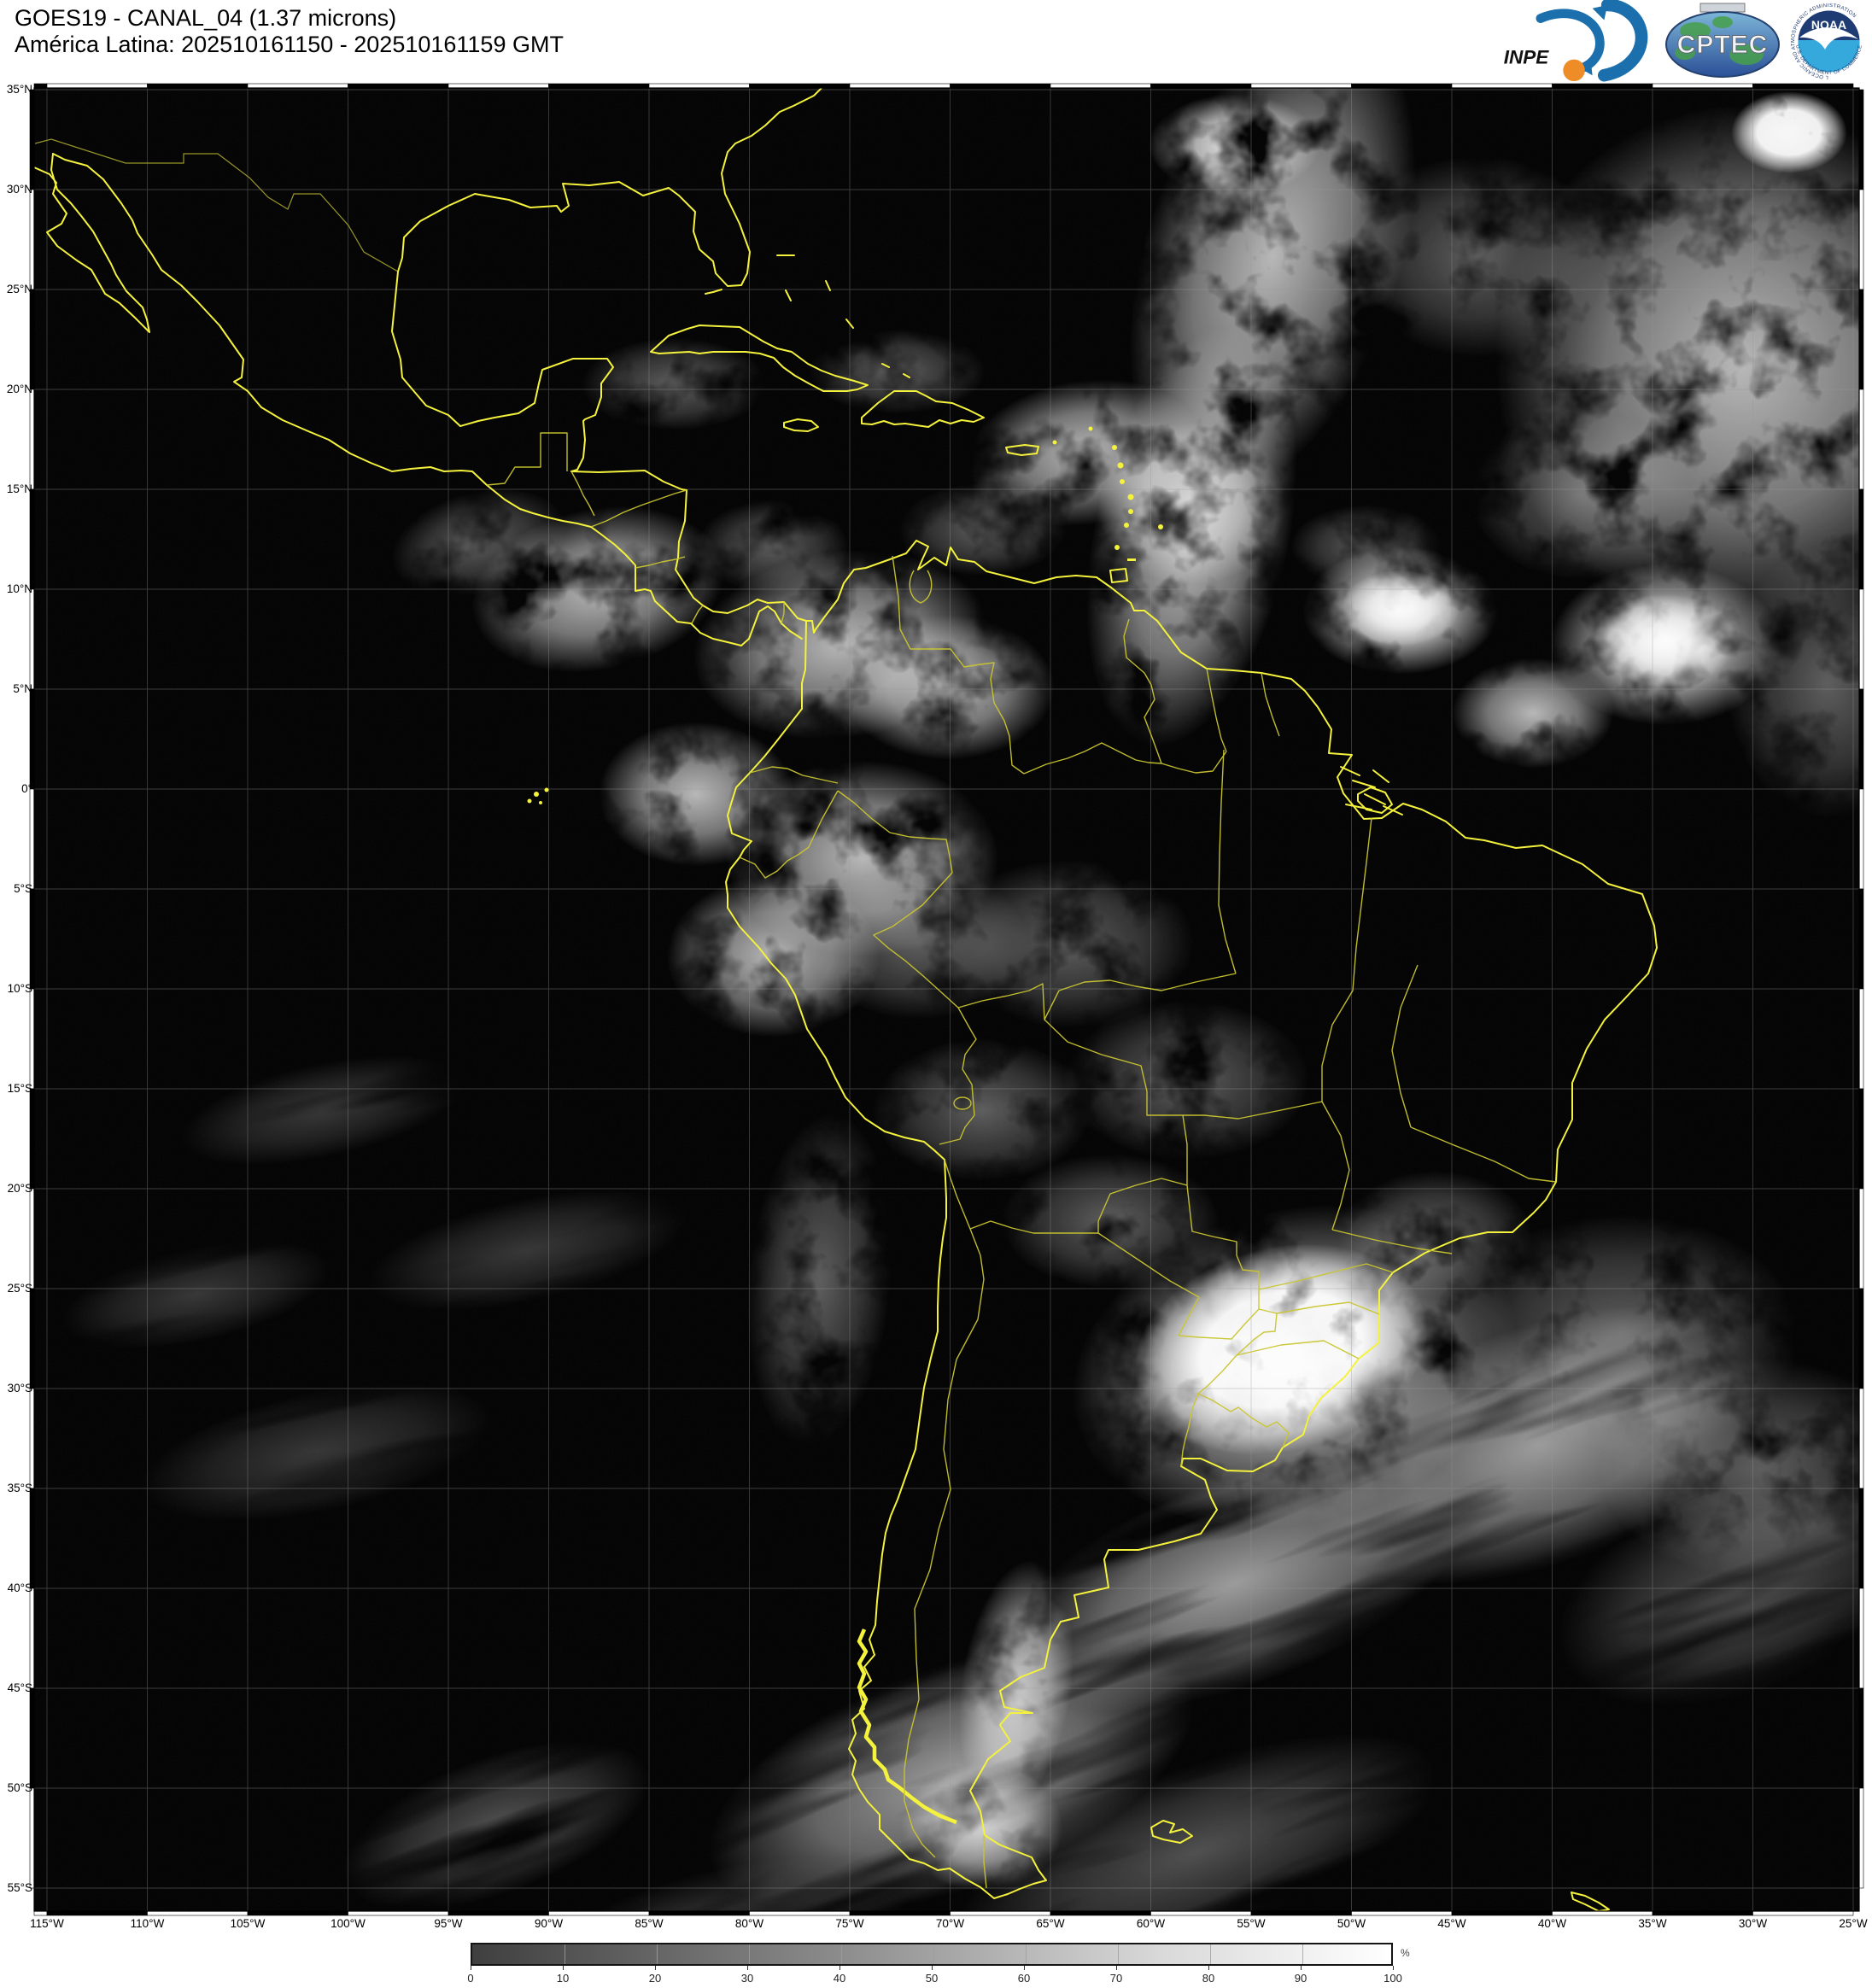 This screenshot has height=1988, width=1872. What do you see at coordinates (1050, 1923) in the screenshot?
I see `lon-tick-label: 65°W` at bounding box center [1050, 1923].